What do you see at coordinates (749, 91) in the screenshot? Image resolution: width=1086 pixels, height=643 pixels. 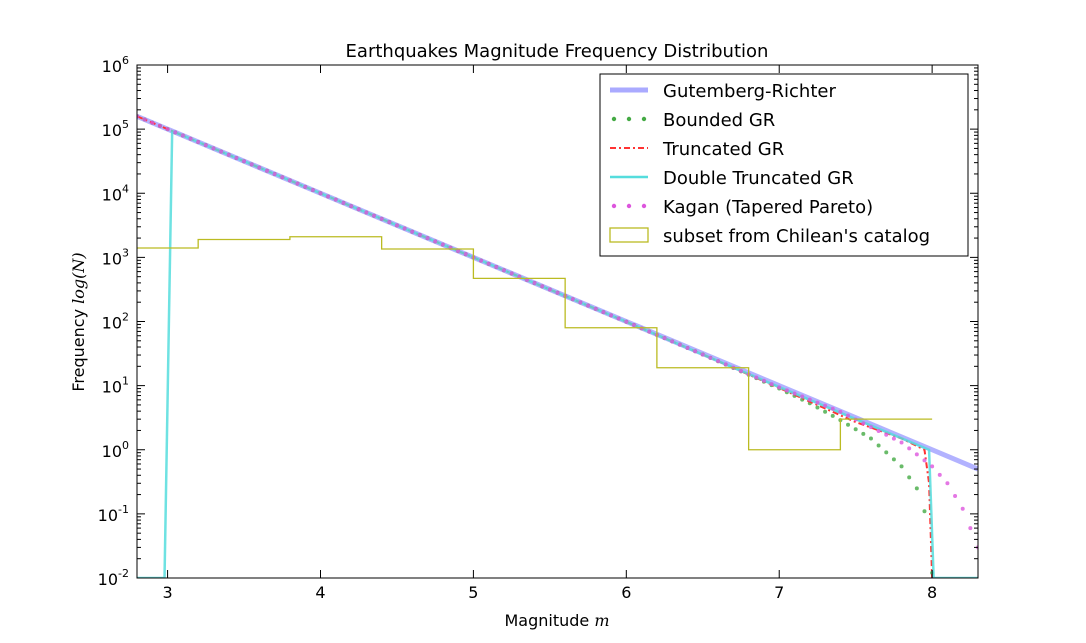 I see `legend-label: Gutemberg-Richter` at bounding box center [749, 91].